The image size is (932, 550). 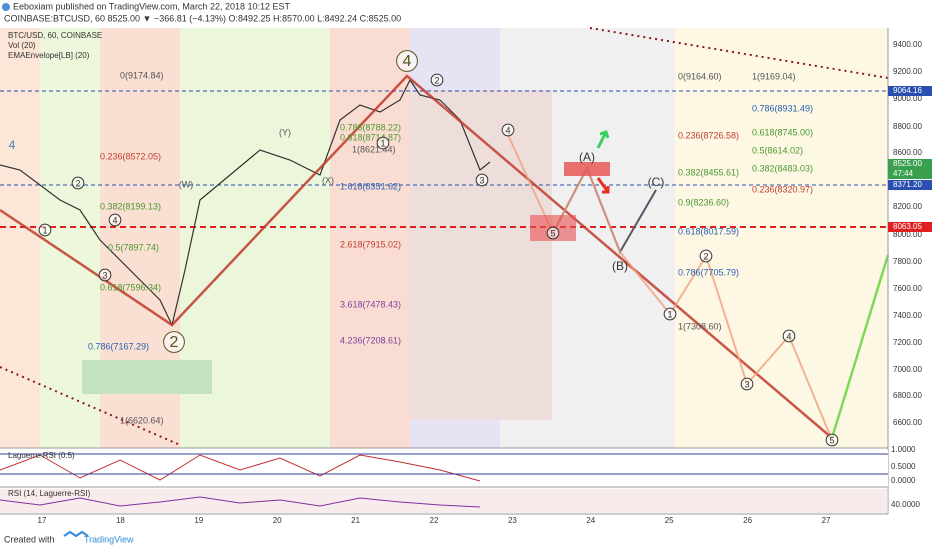 What do you see at coordinates (708, 272) in the screenshot?
I see `fib-label: 0.786(7705.79)` at bounding box center [708, 272].